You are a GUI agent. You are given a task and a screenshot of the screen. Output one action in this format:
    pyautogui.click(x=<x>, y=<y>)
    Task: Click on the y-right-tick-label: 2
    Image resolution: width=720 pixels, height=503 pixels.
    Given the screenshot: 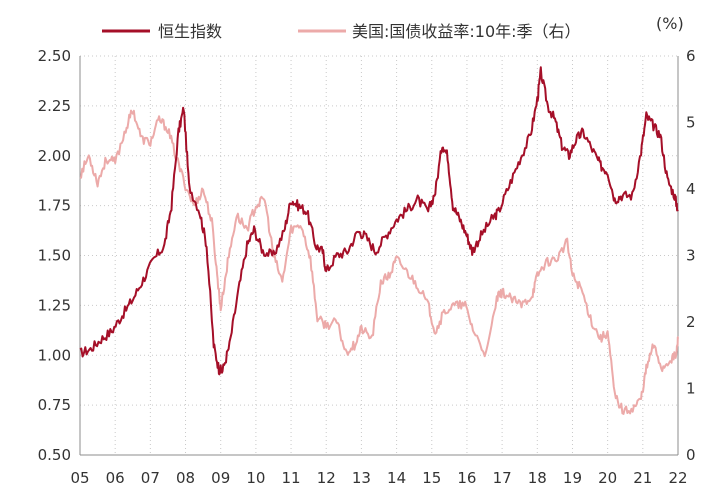 What is the action you would take?
    pyautogui.click(x=691, y=322)
    